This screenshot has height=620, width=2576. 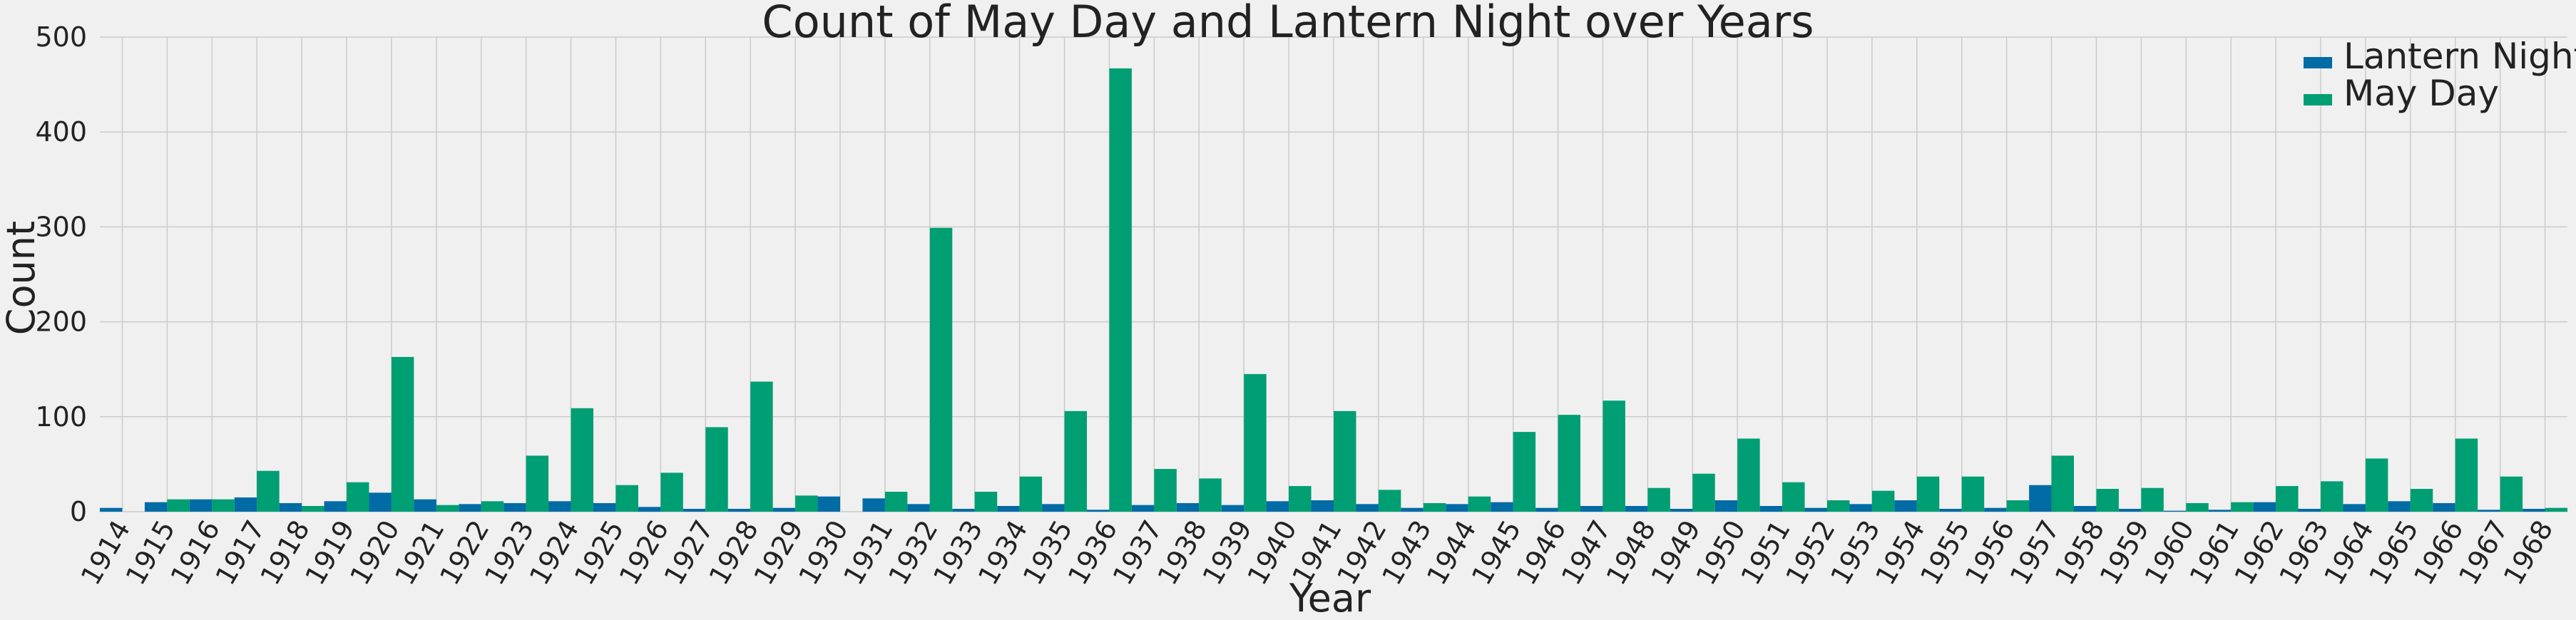 I want to click on legend-swatch, so click(x=2318, y=62).